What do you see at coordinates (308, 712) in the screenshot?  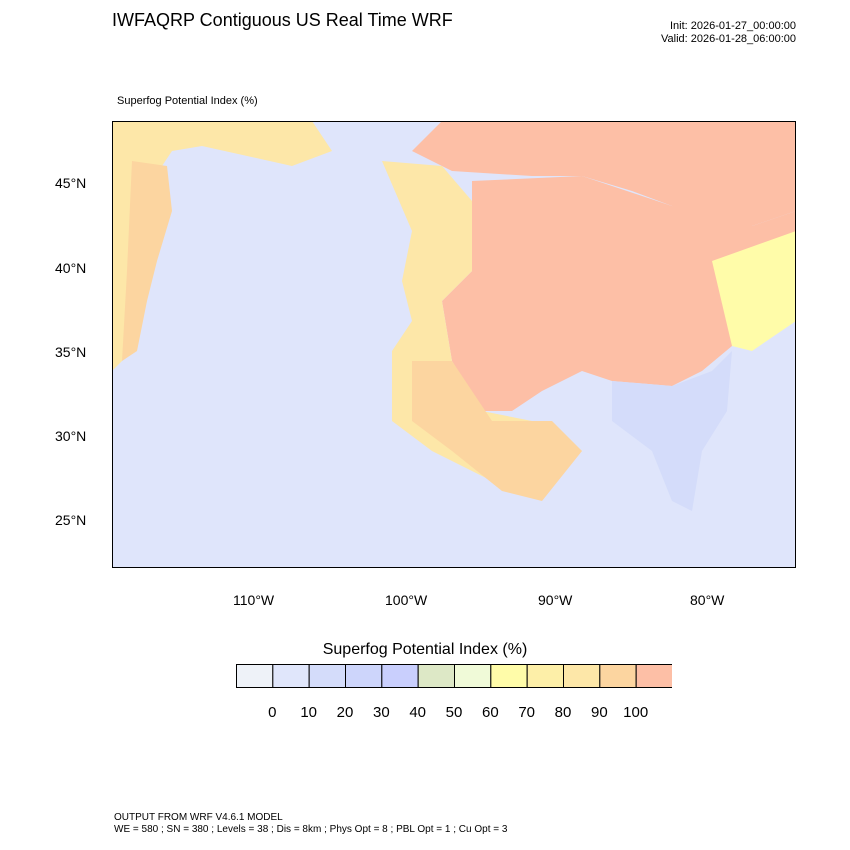 I see `colorbar-tick-label: 10` at bounding box center [308, 712].